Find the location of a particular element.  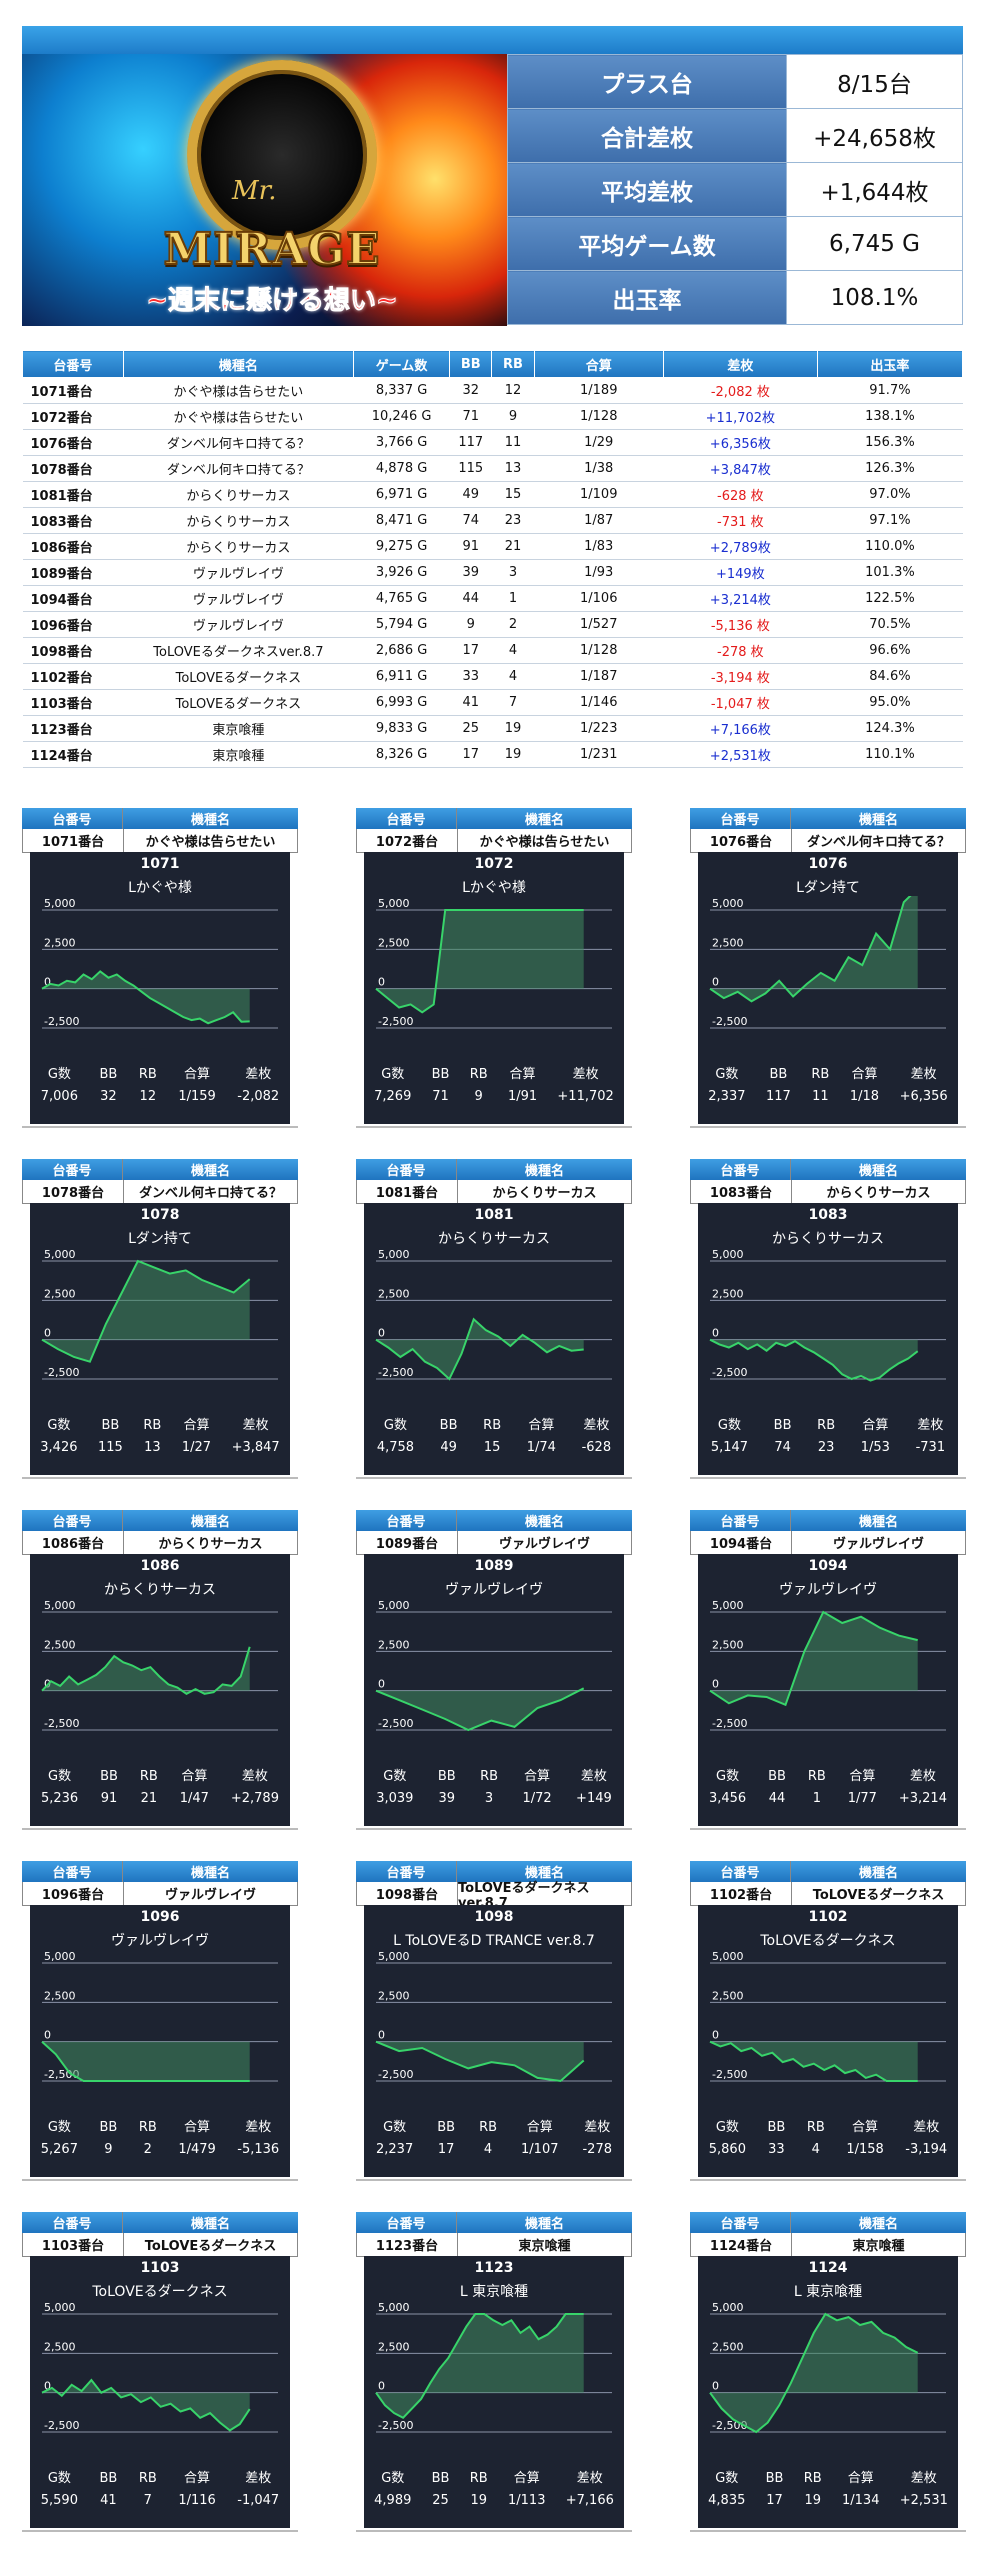

stat-column: 合算 1/134 is located at coordinates (860, 2490).